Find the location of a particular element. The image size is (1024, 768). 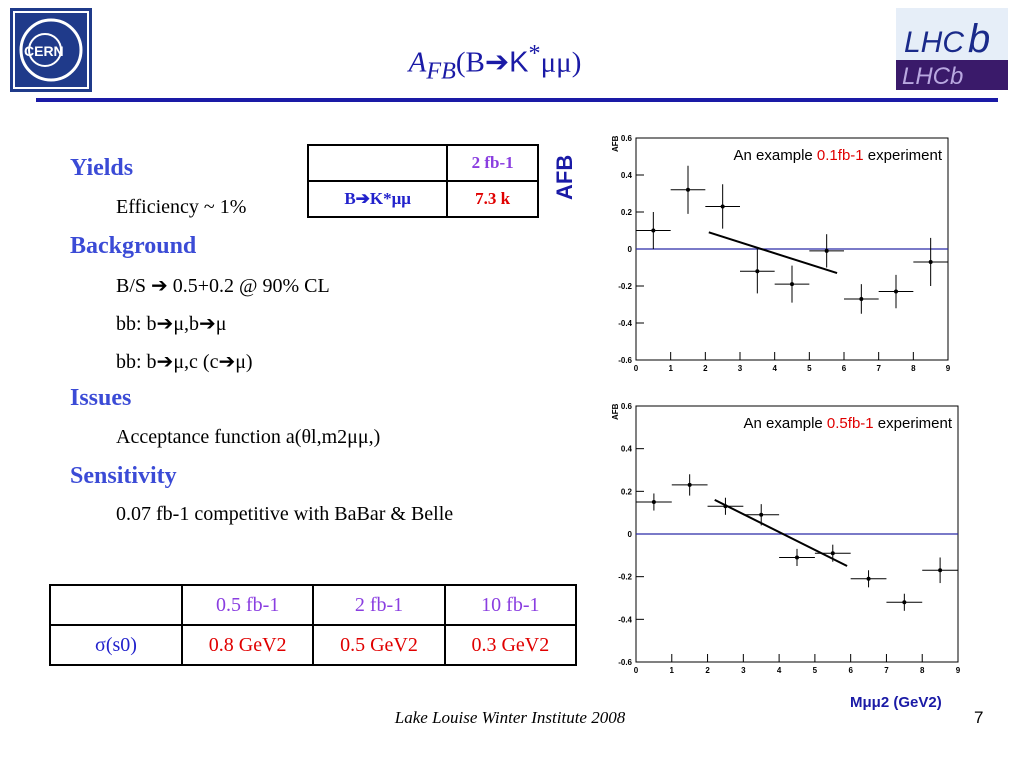

svg-text: b is located at coordinates (979, 39).